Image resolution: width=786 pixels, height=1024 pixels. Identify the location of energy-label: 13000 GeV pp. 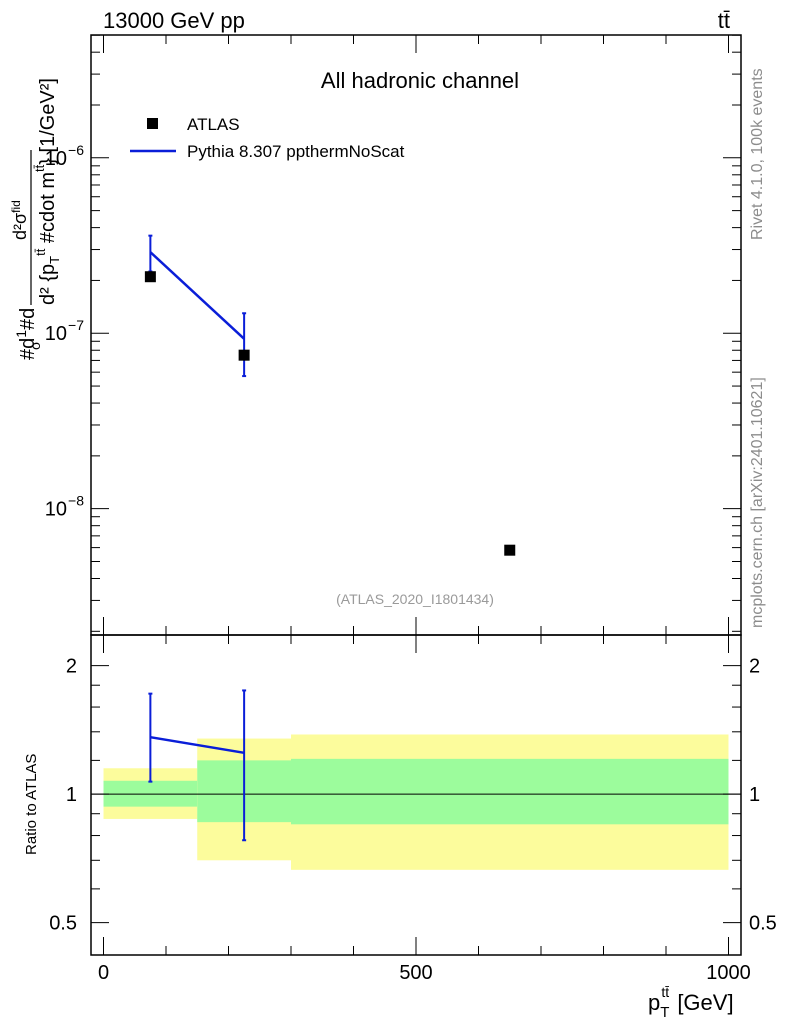
(174, 20).